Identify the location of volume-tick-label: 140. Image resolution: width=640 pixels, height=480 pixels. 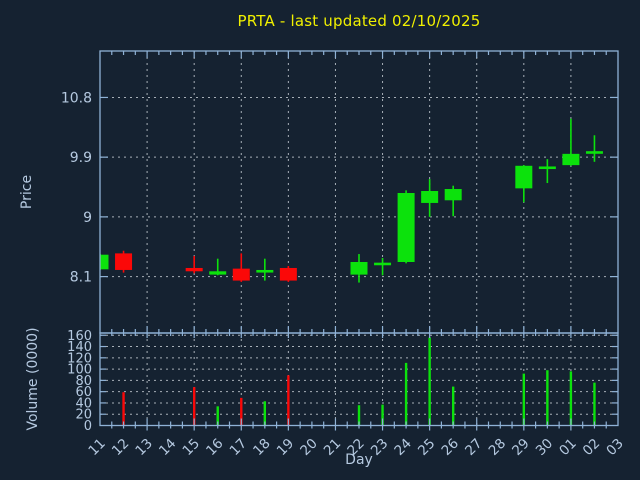
(79, 347).